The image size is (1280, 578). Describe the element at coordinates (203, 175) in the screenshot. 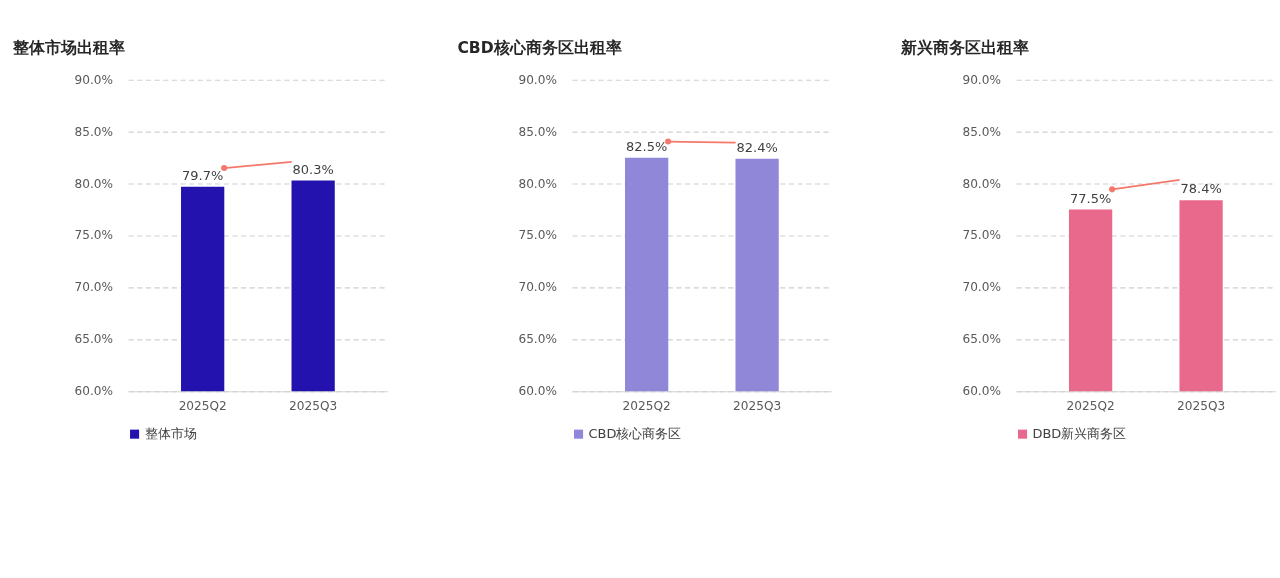

I see `text: 79.7%` at that location.